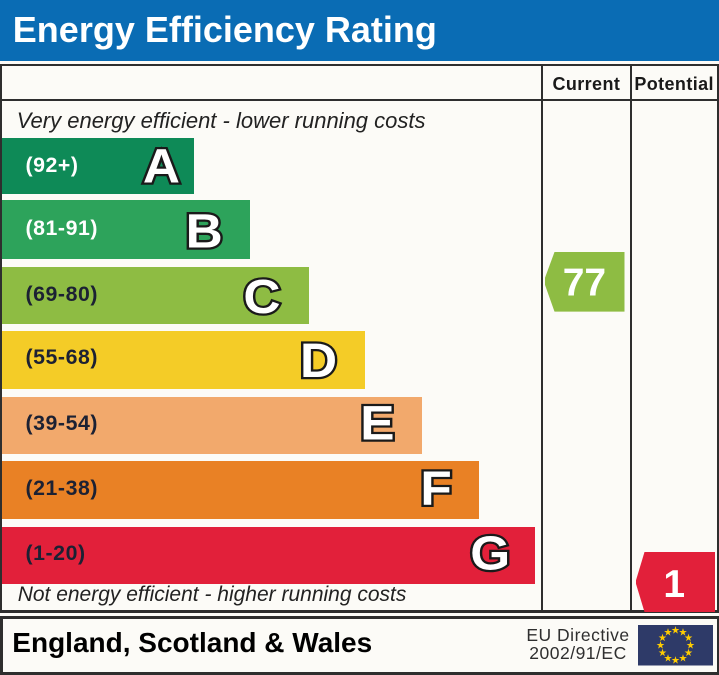 The height and width of the screenshot is (675, 719). I want to click on svg-text: D, so click(318, 361).